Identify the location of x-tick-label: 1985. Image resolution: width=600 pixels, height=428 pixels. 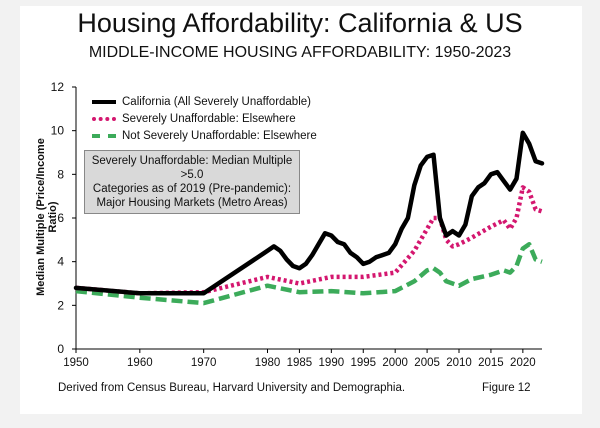
(300, 363).